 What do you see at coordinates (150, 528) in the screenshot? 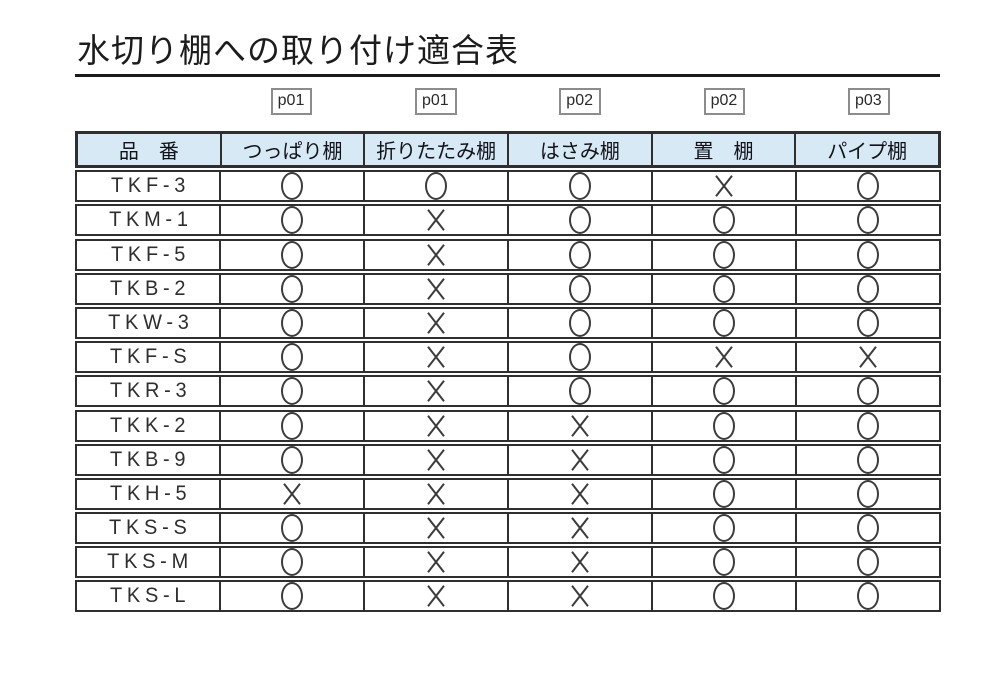
I see `product-code: TKS-S` at bounding box center [150, 528].